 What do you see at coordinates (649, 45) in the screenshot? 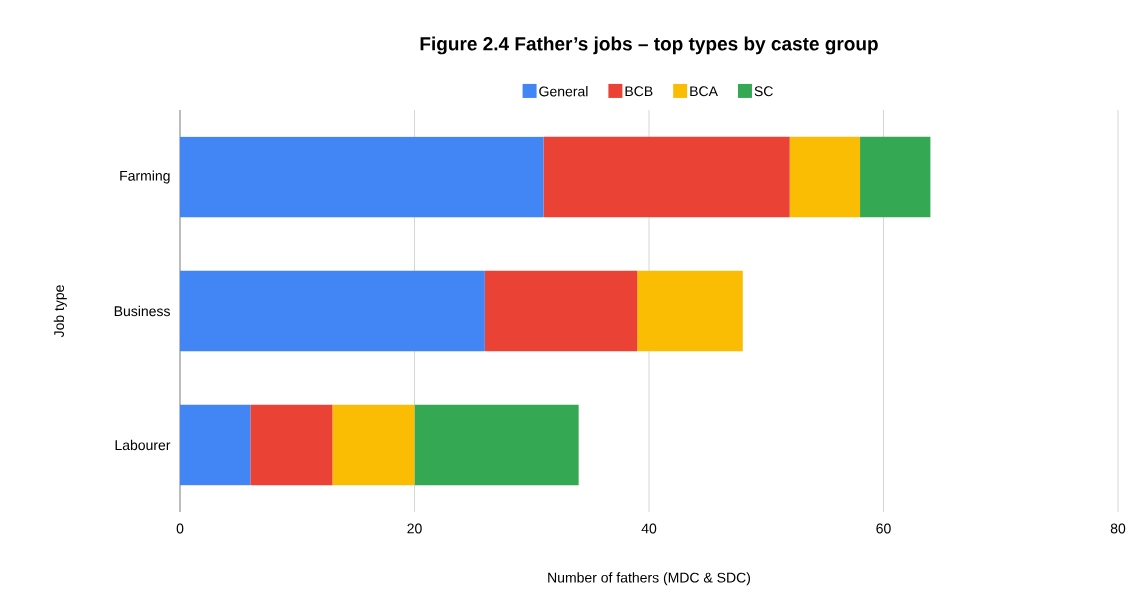
I see `chart-title: Figure 2.4 Father’s jobs – top types by caste group` at bounding box center [649, 45].